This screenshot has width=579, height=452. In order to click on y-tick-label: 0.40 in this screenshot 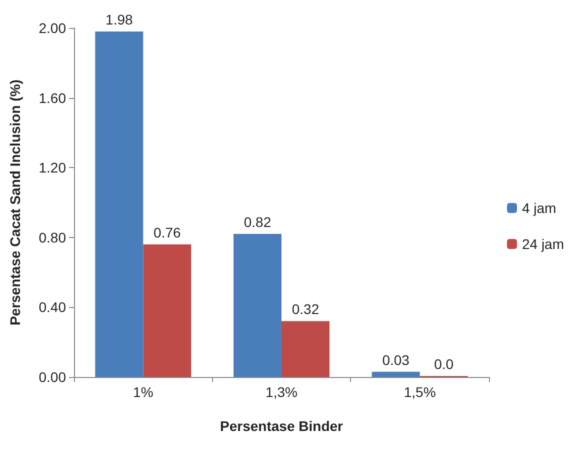, I will do `click(52, 307)`.